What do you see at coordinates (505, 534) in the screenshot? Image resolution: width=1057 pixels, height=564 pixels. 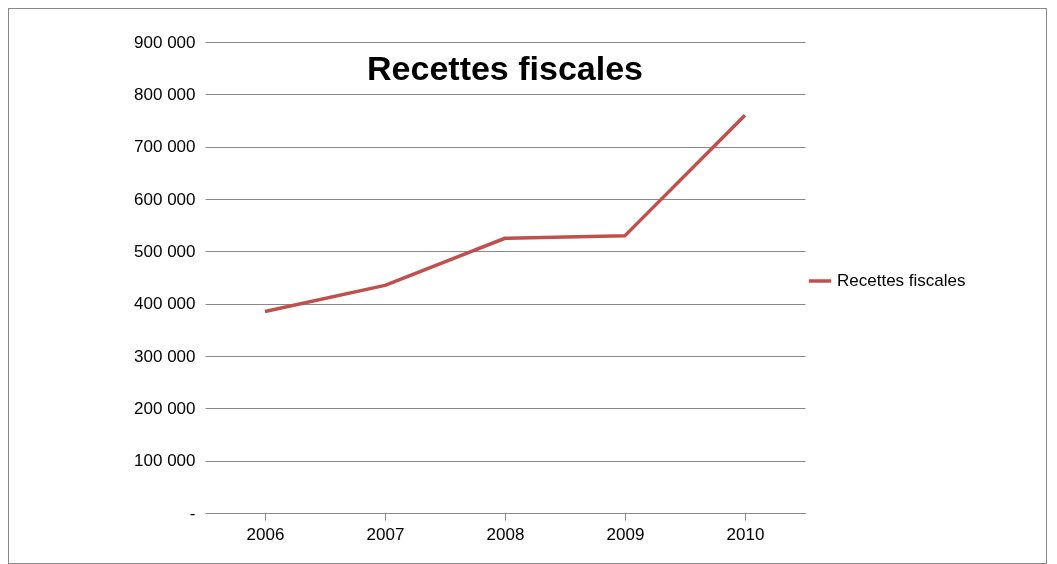 I see `x-tick-label: 2008` at bounding box center [505, 534].